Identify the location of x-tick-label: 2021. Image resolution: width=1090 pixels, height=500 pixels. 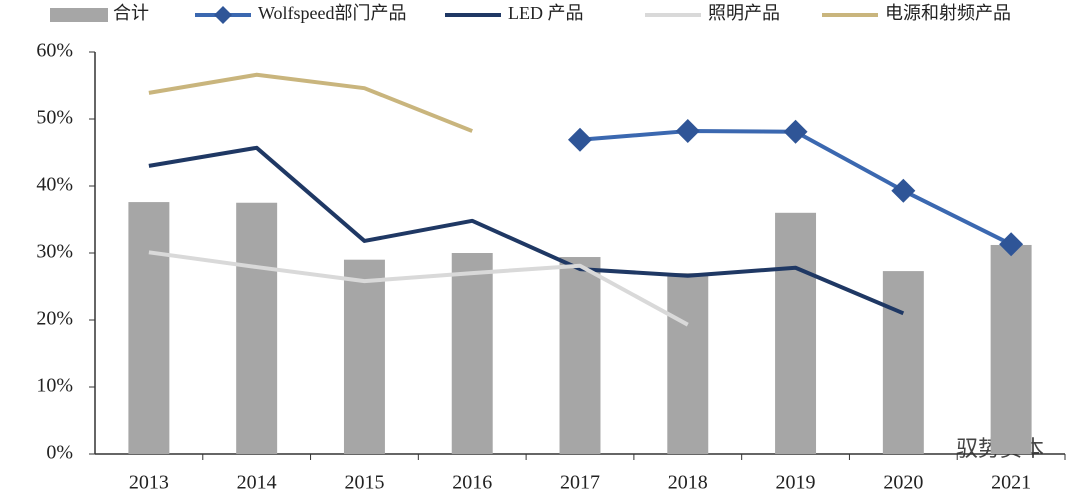
(1011, 483).